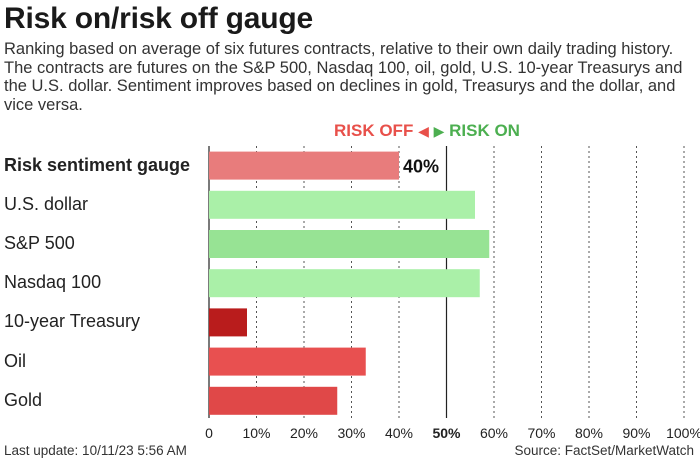 This screenshot has width=700, height=462. Describe the element at coordinates (97, 164) in the screenshot. I see `y-category-label: Risk sentiment gauge` at that location.